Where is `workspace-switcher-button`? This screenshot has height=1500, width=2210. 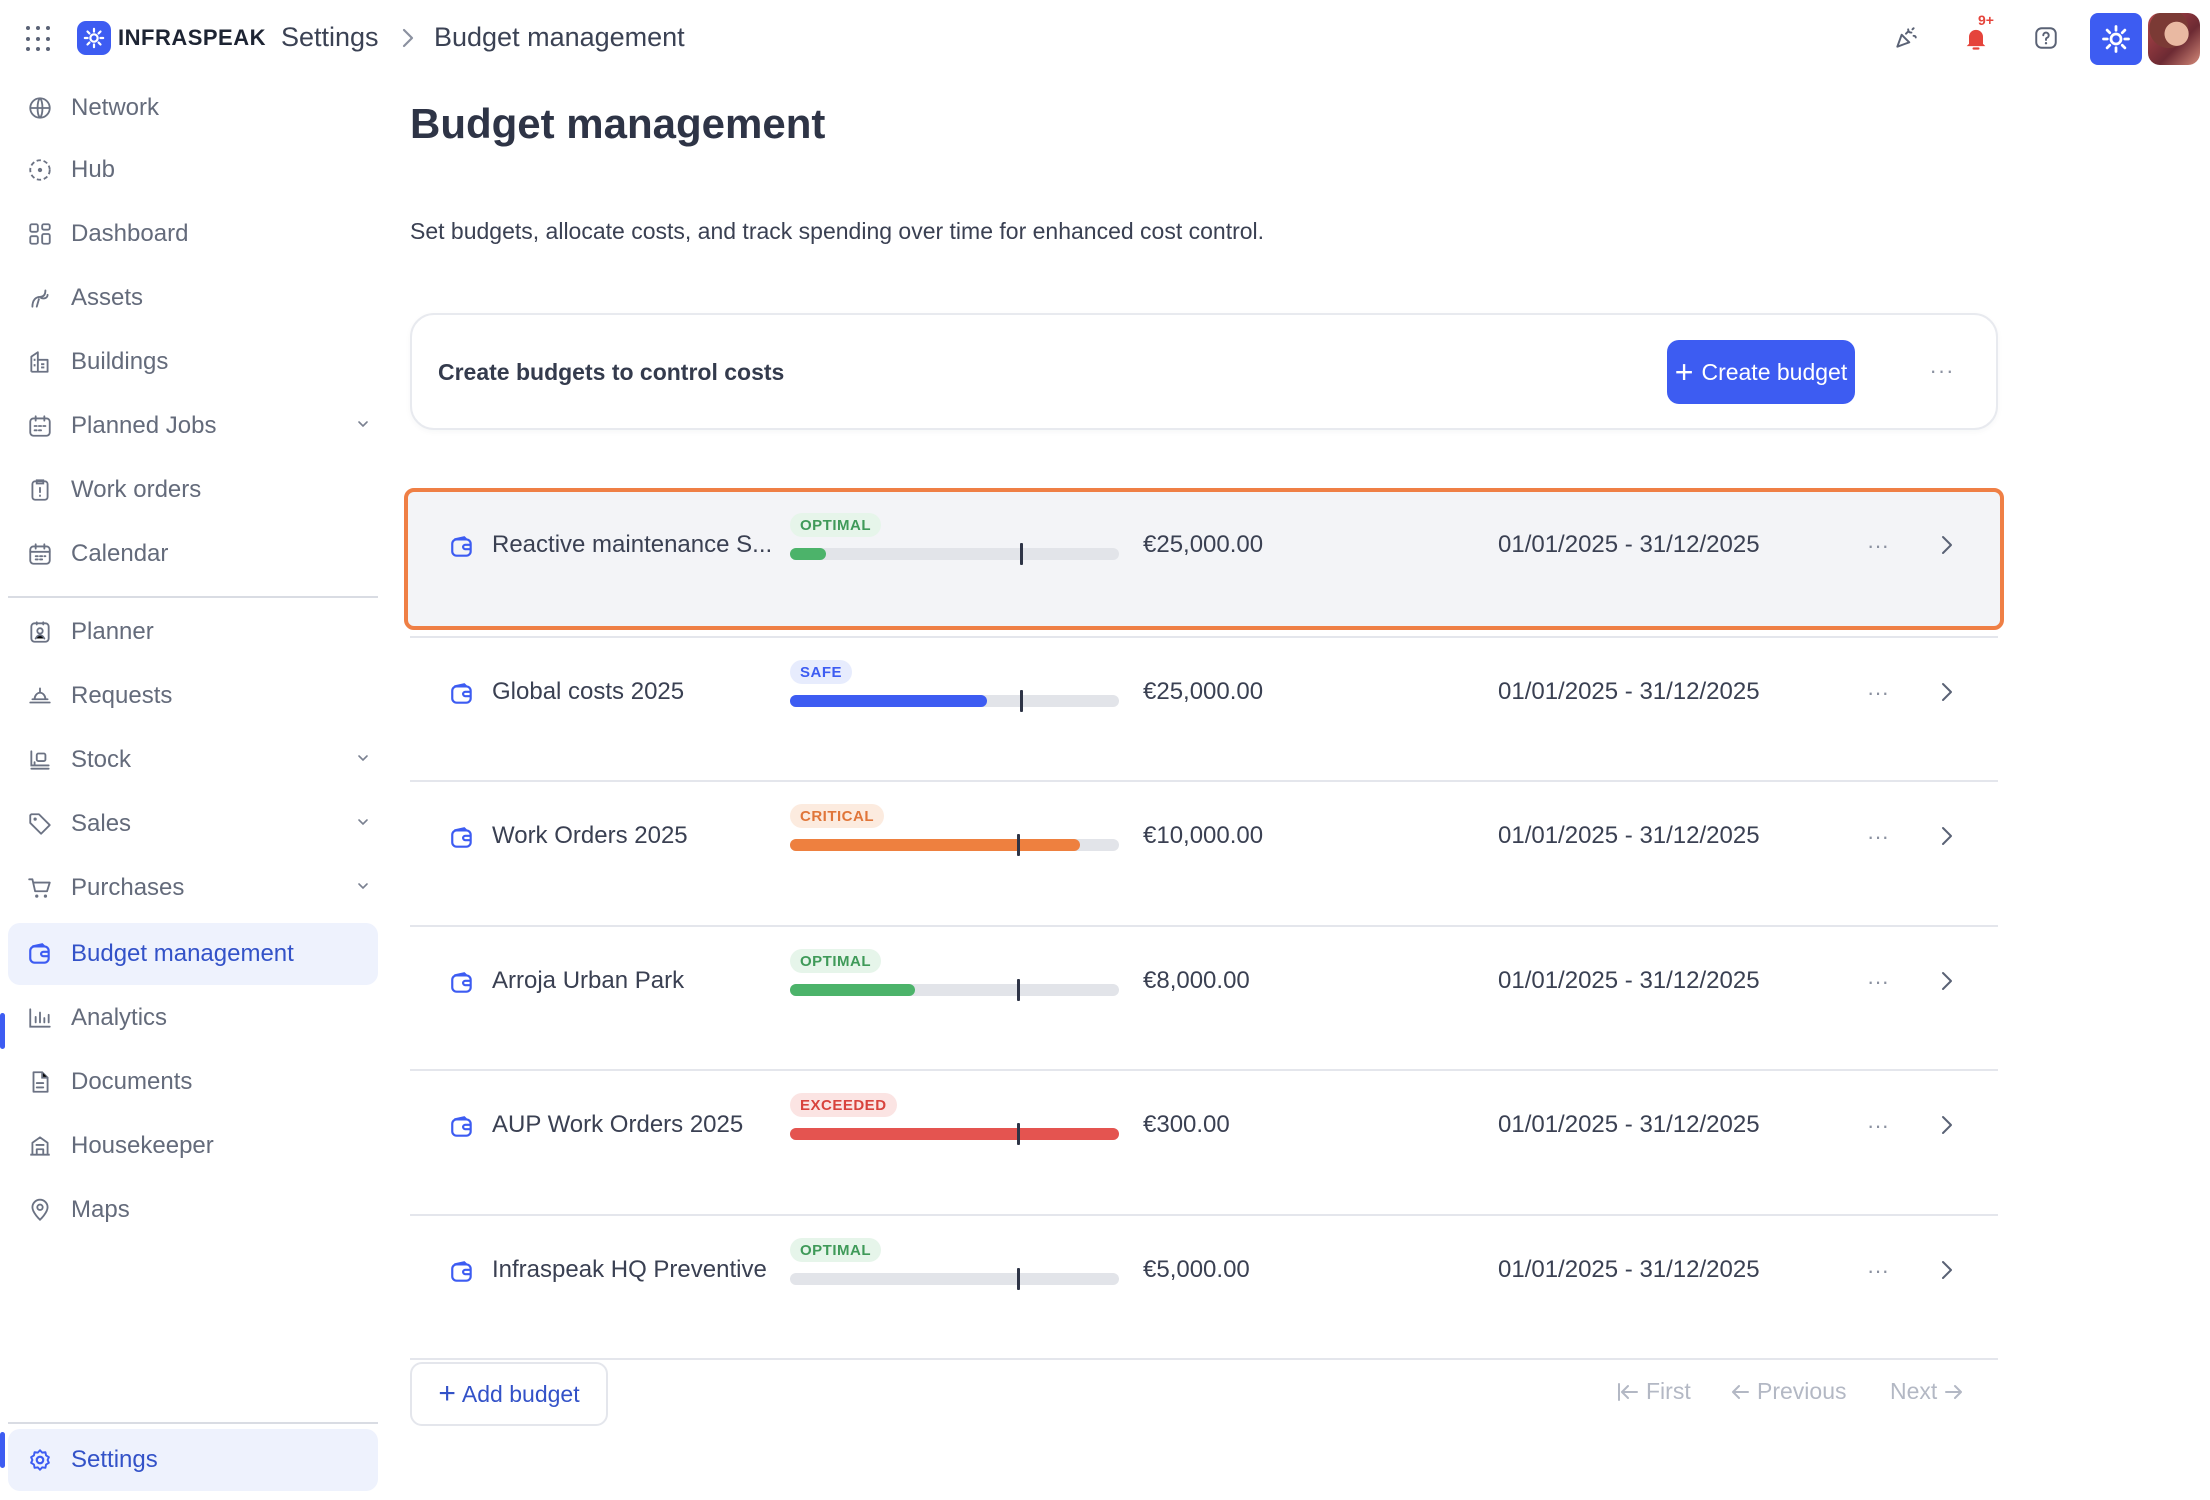
workspace-switcher-button is located at coordinates (2116, 39).